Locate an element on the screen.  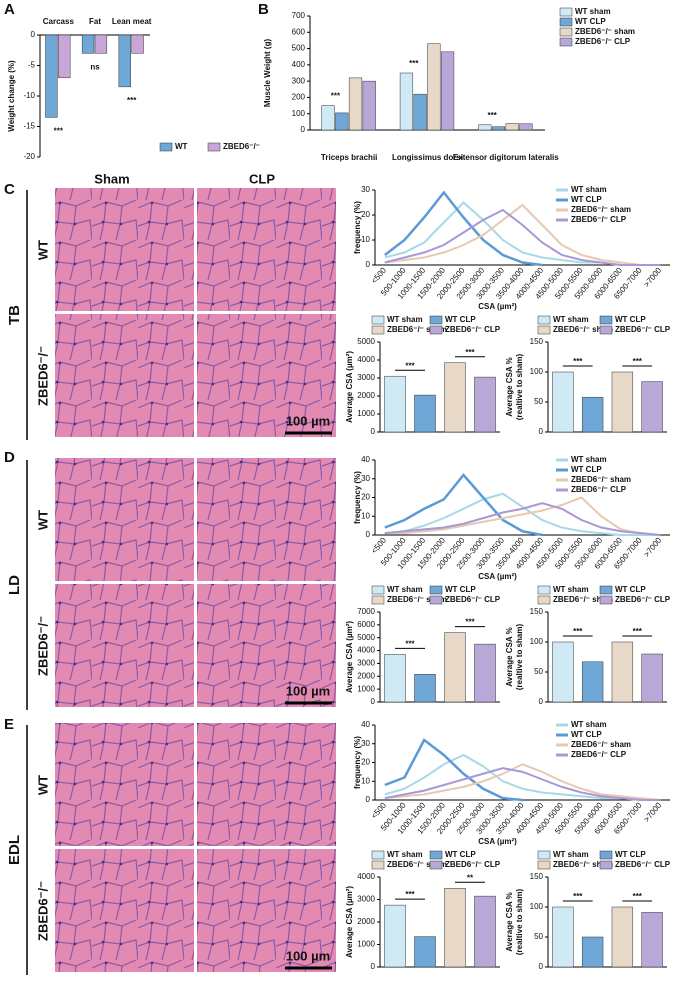
y-tick-label: 2000 is located at coordinates (366, 395).